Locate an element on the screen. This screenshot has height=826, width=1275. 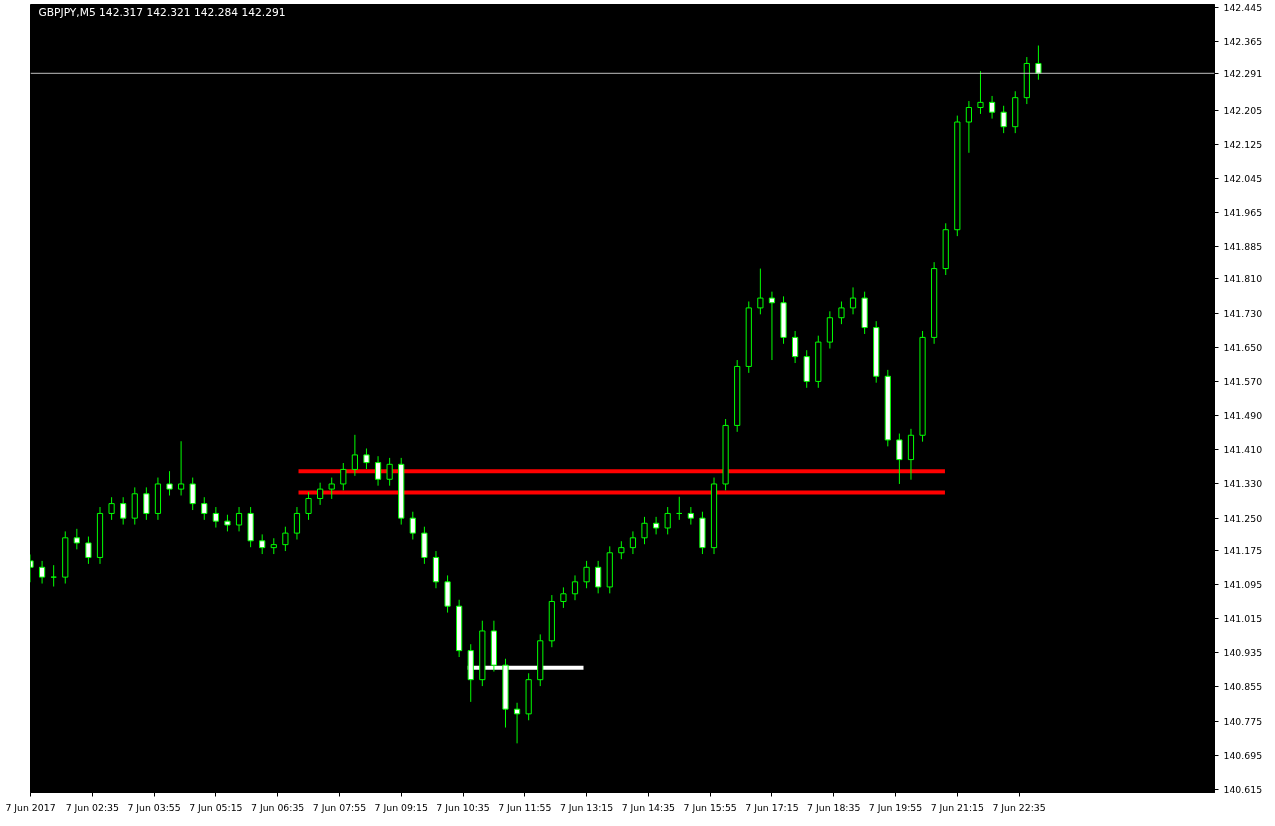
y-tick-label: 141.885 is located at coordinates (1243, 247).